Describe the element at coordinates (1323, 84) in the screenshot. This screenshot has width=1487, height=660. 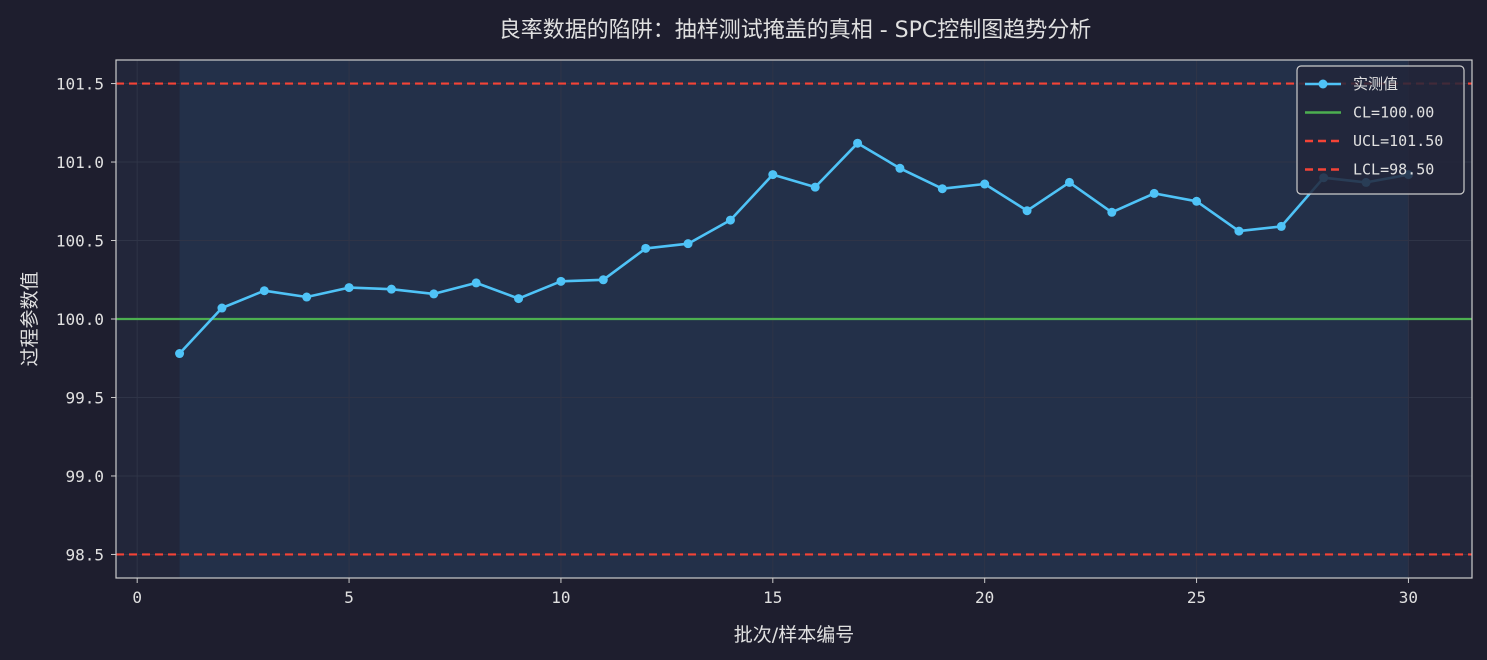
I see `legend-marker` at that location.